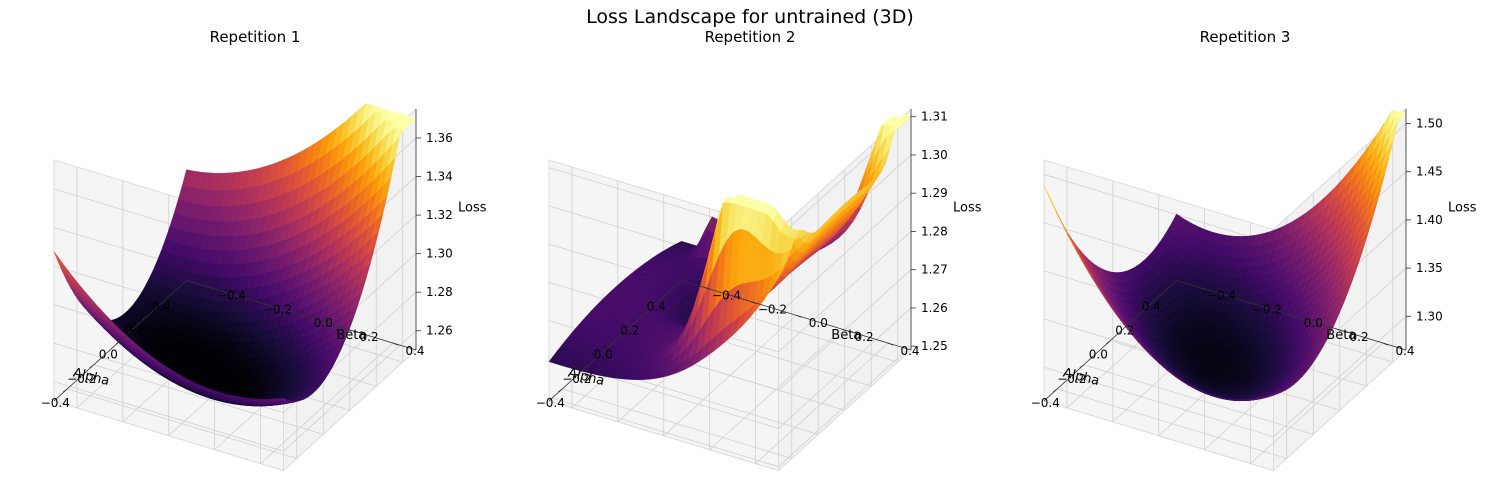  Describe the element at coordinates (1429, 220) in the screenshot. I see `z-tick-label: 1.40` at that location.